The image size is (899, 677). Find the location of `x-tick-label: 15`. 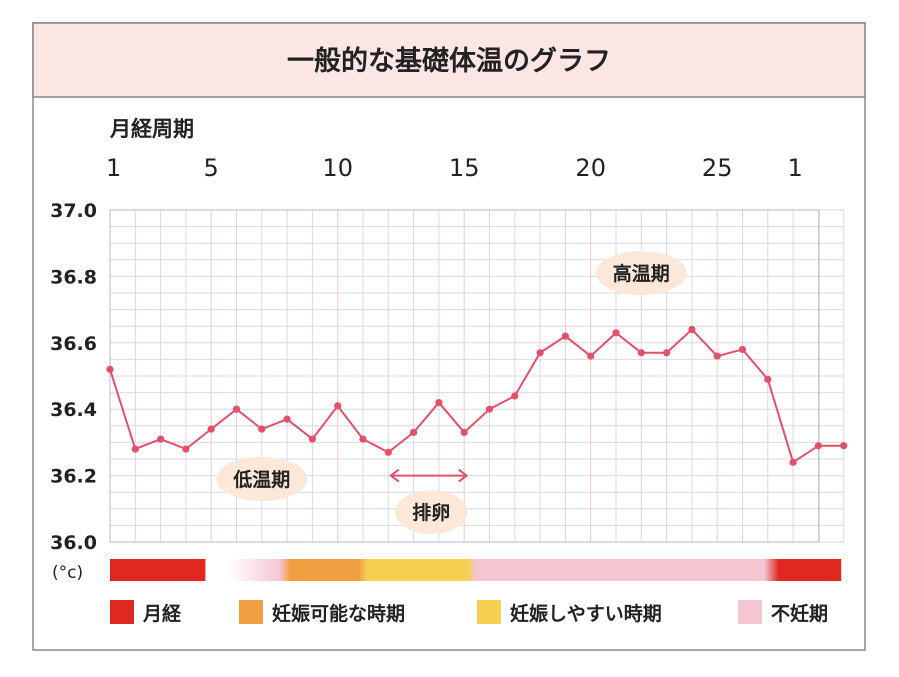

x-tick-label: 15 is located at coordinates (464, 168).